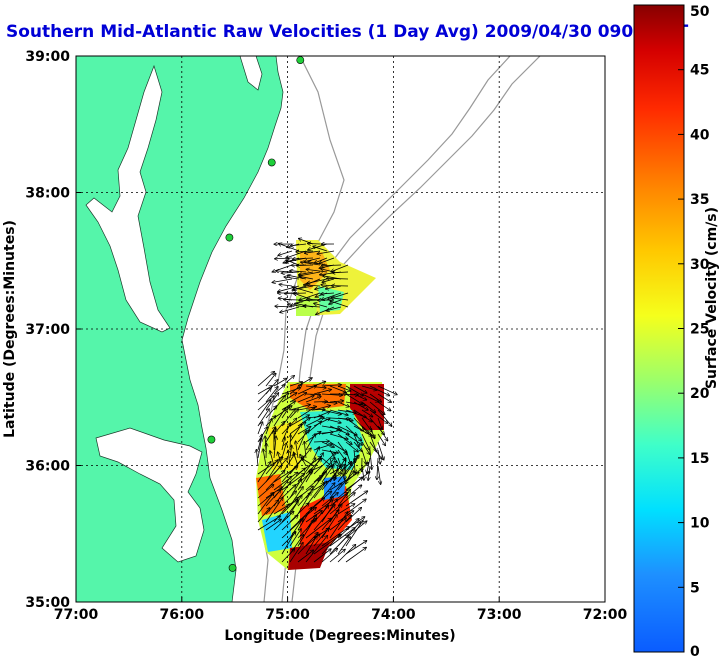  I want to click on station-marker, so click(300, 60).